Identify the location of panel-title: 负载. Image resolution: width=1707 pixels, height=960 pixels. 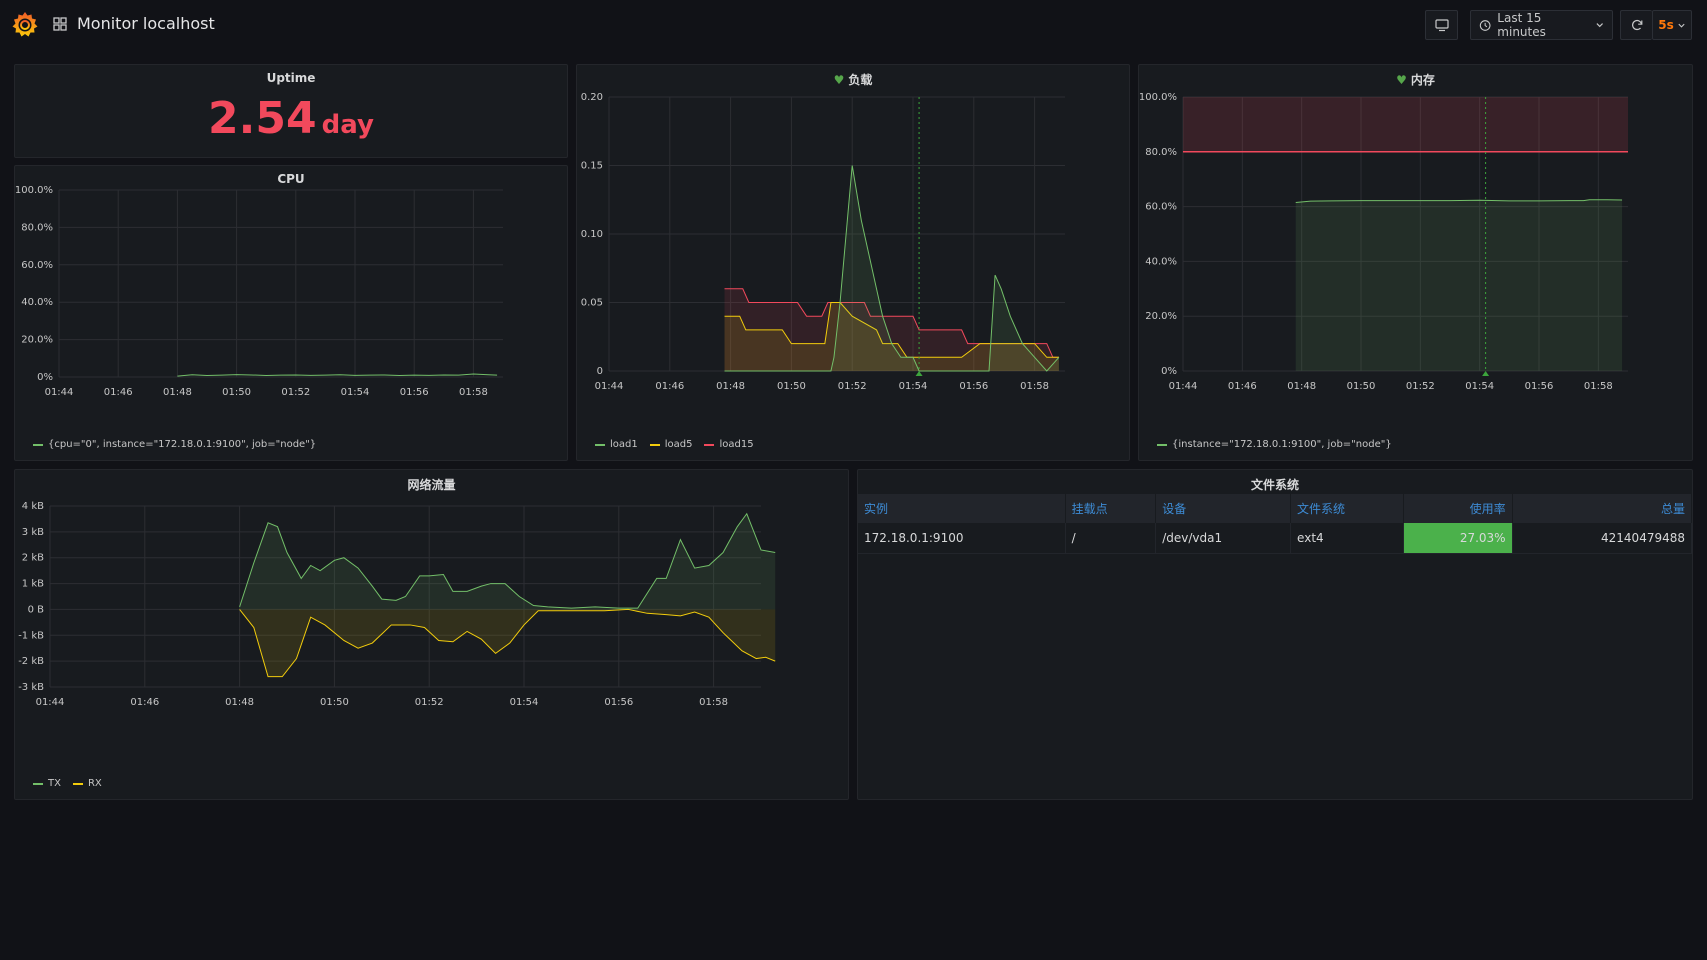
(860, 80).